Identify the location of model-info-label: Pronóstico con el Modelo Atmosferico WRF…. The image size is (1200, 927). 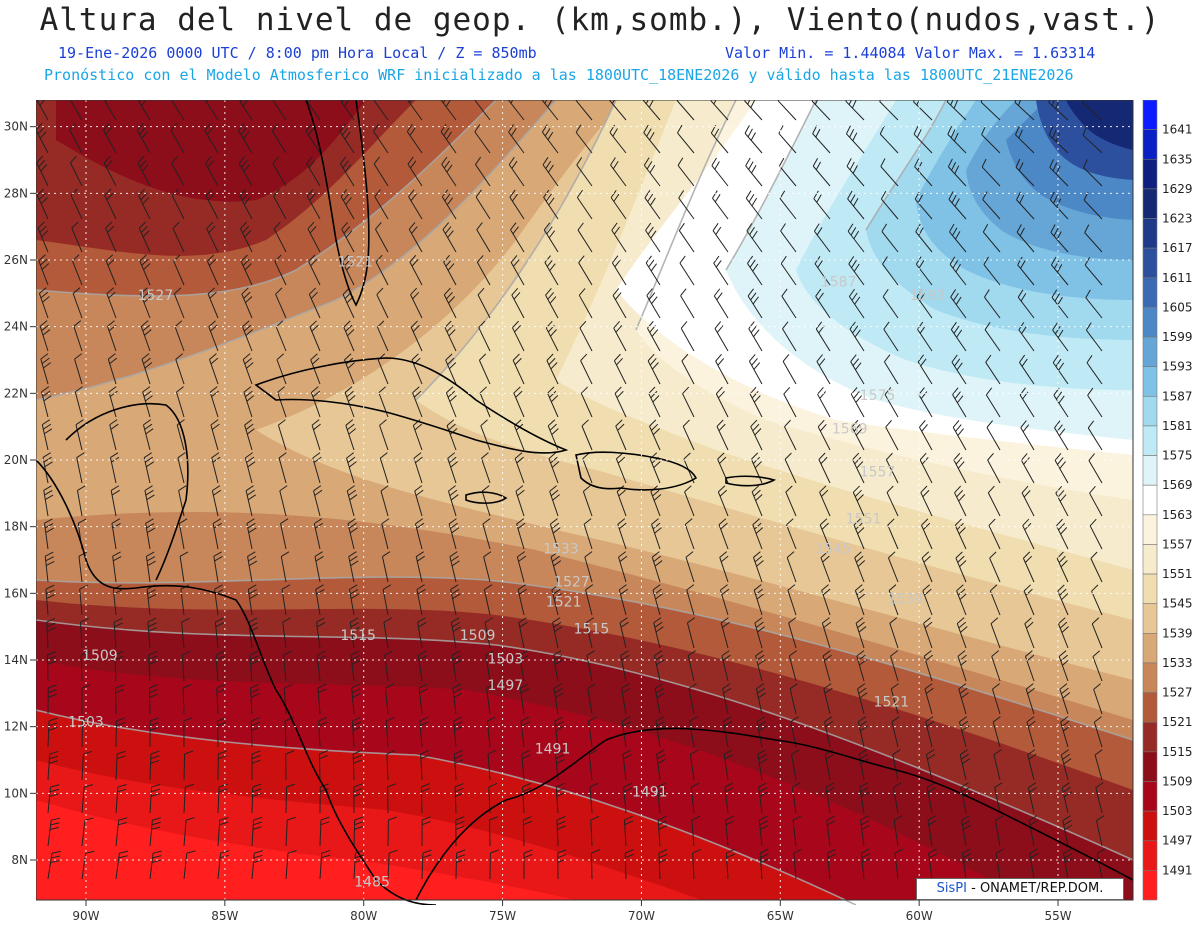
(559, 75).